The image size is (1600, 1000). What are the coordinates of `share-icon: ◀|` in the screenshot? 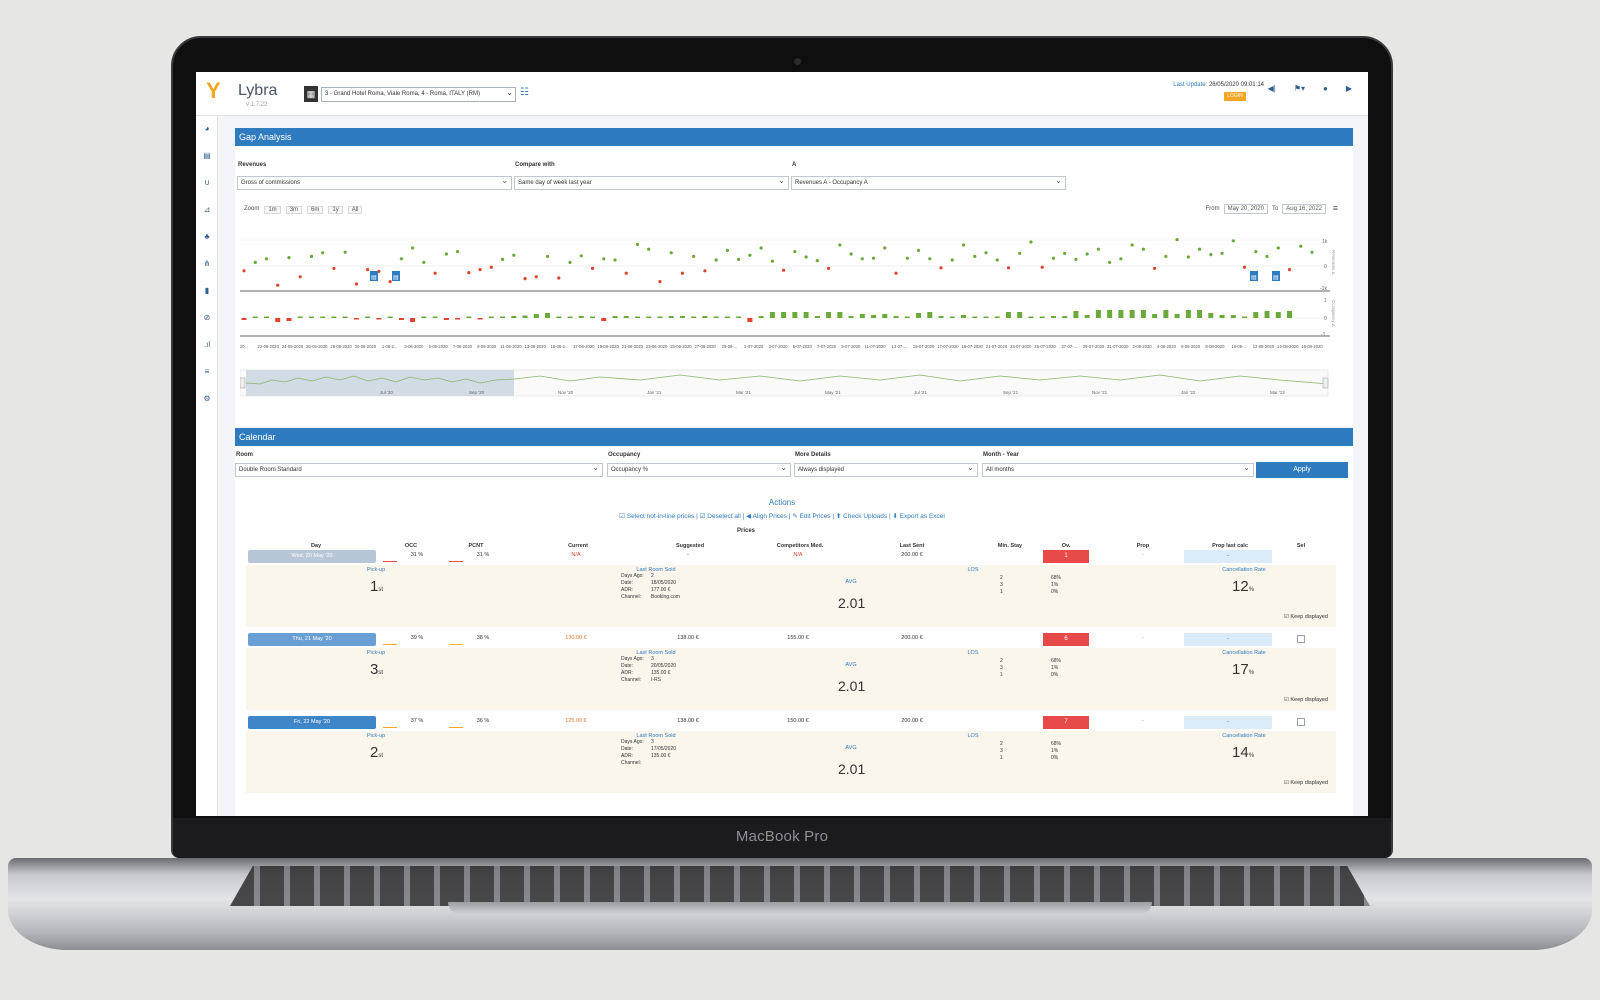 It's located at (1271, 88).